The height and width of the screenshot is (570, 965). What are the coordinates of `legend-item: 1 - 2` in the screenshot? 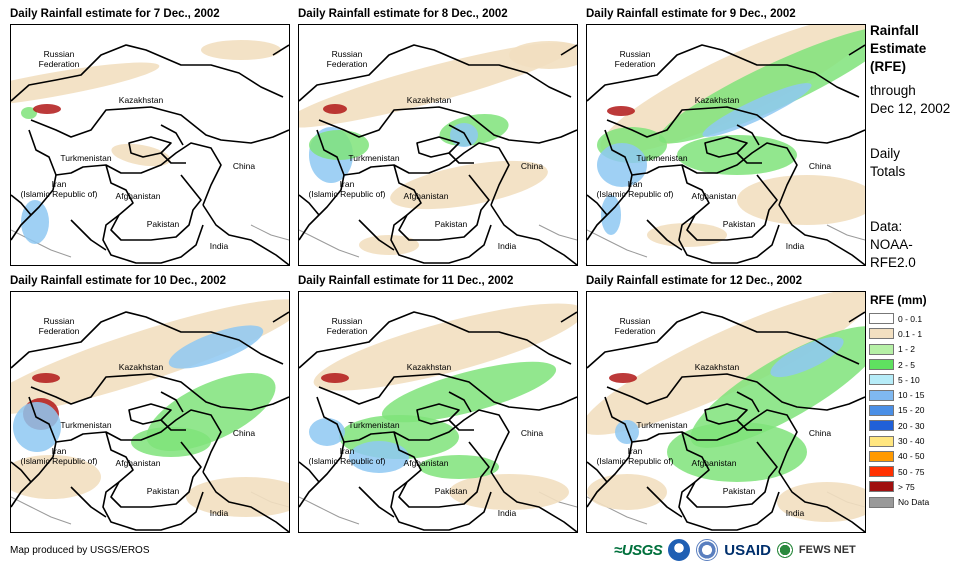 It's located at (899, 349).